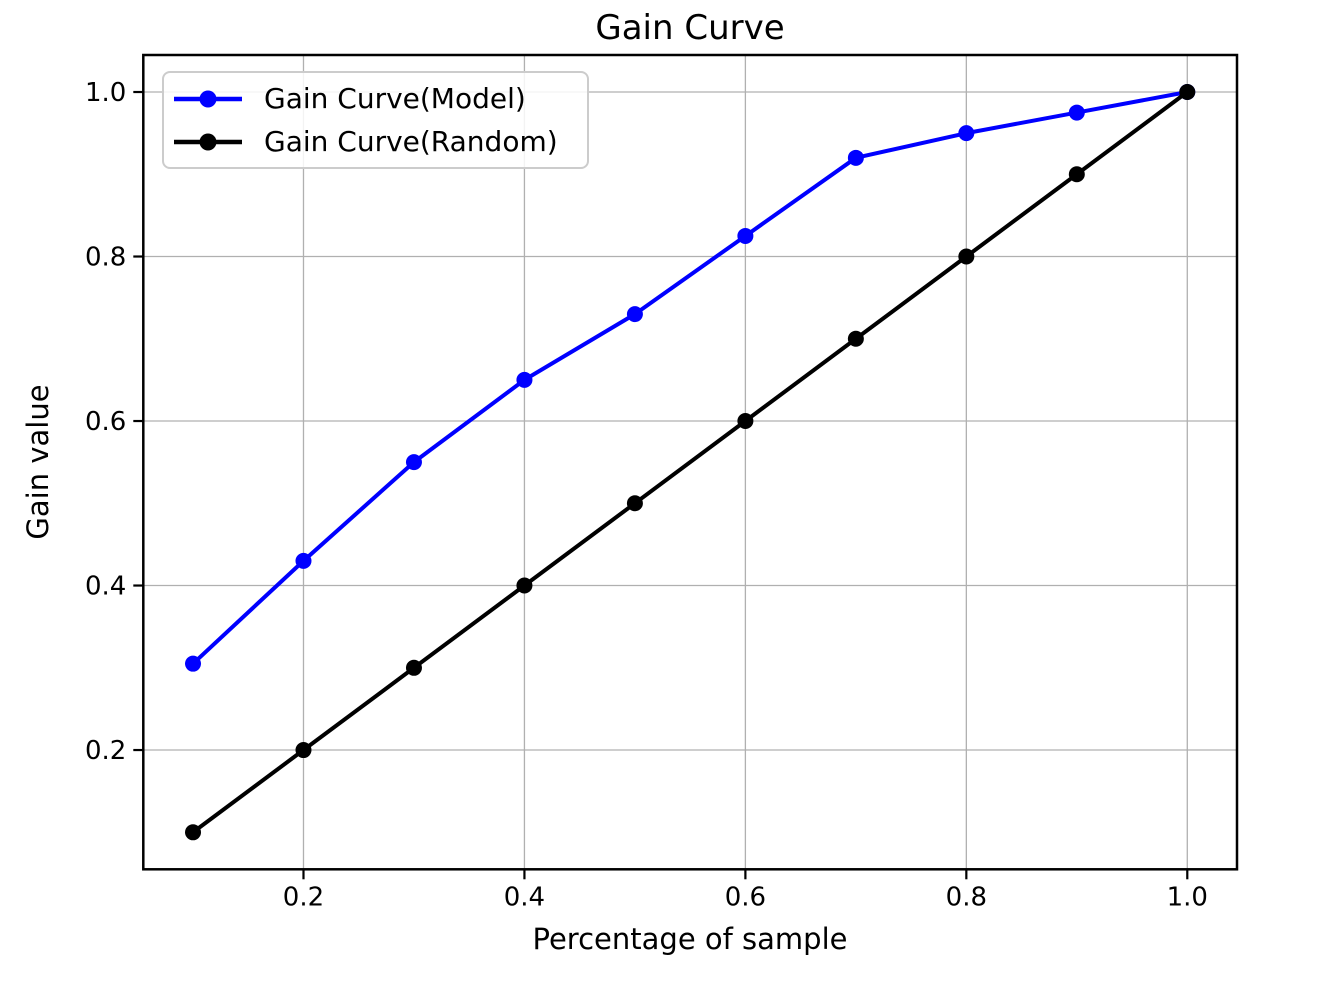 This screenshot has height=990, width=1324. Describe the element at coordinates (690, 939) in the screenshot. I see `x-axis-label: Percentage of sample` at that location.